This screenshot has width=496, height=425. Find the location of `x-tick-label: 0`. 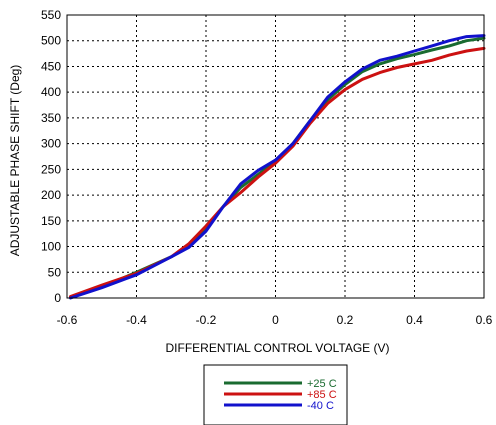

x-tick-label: 0 is located at coordinates (275, 320).